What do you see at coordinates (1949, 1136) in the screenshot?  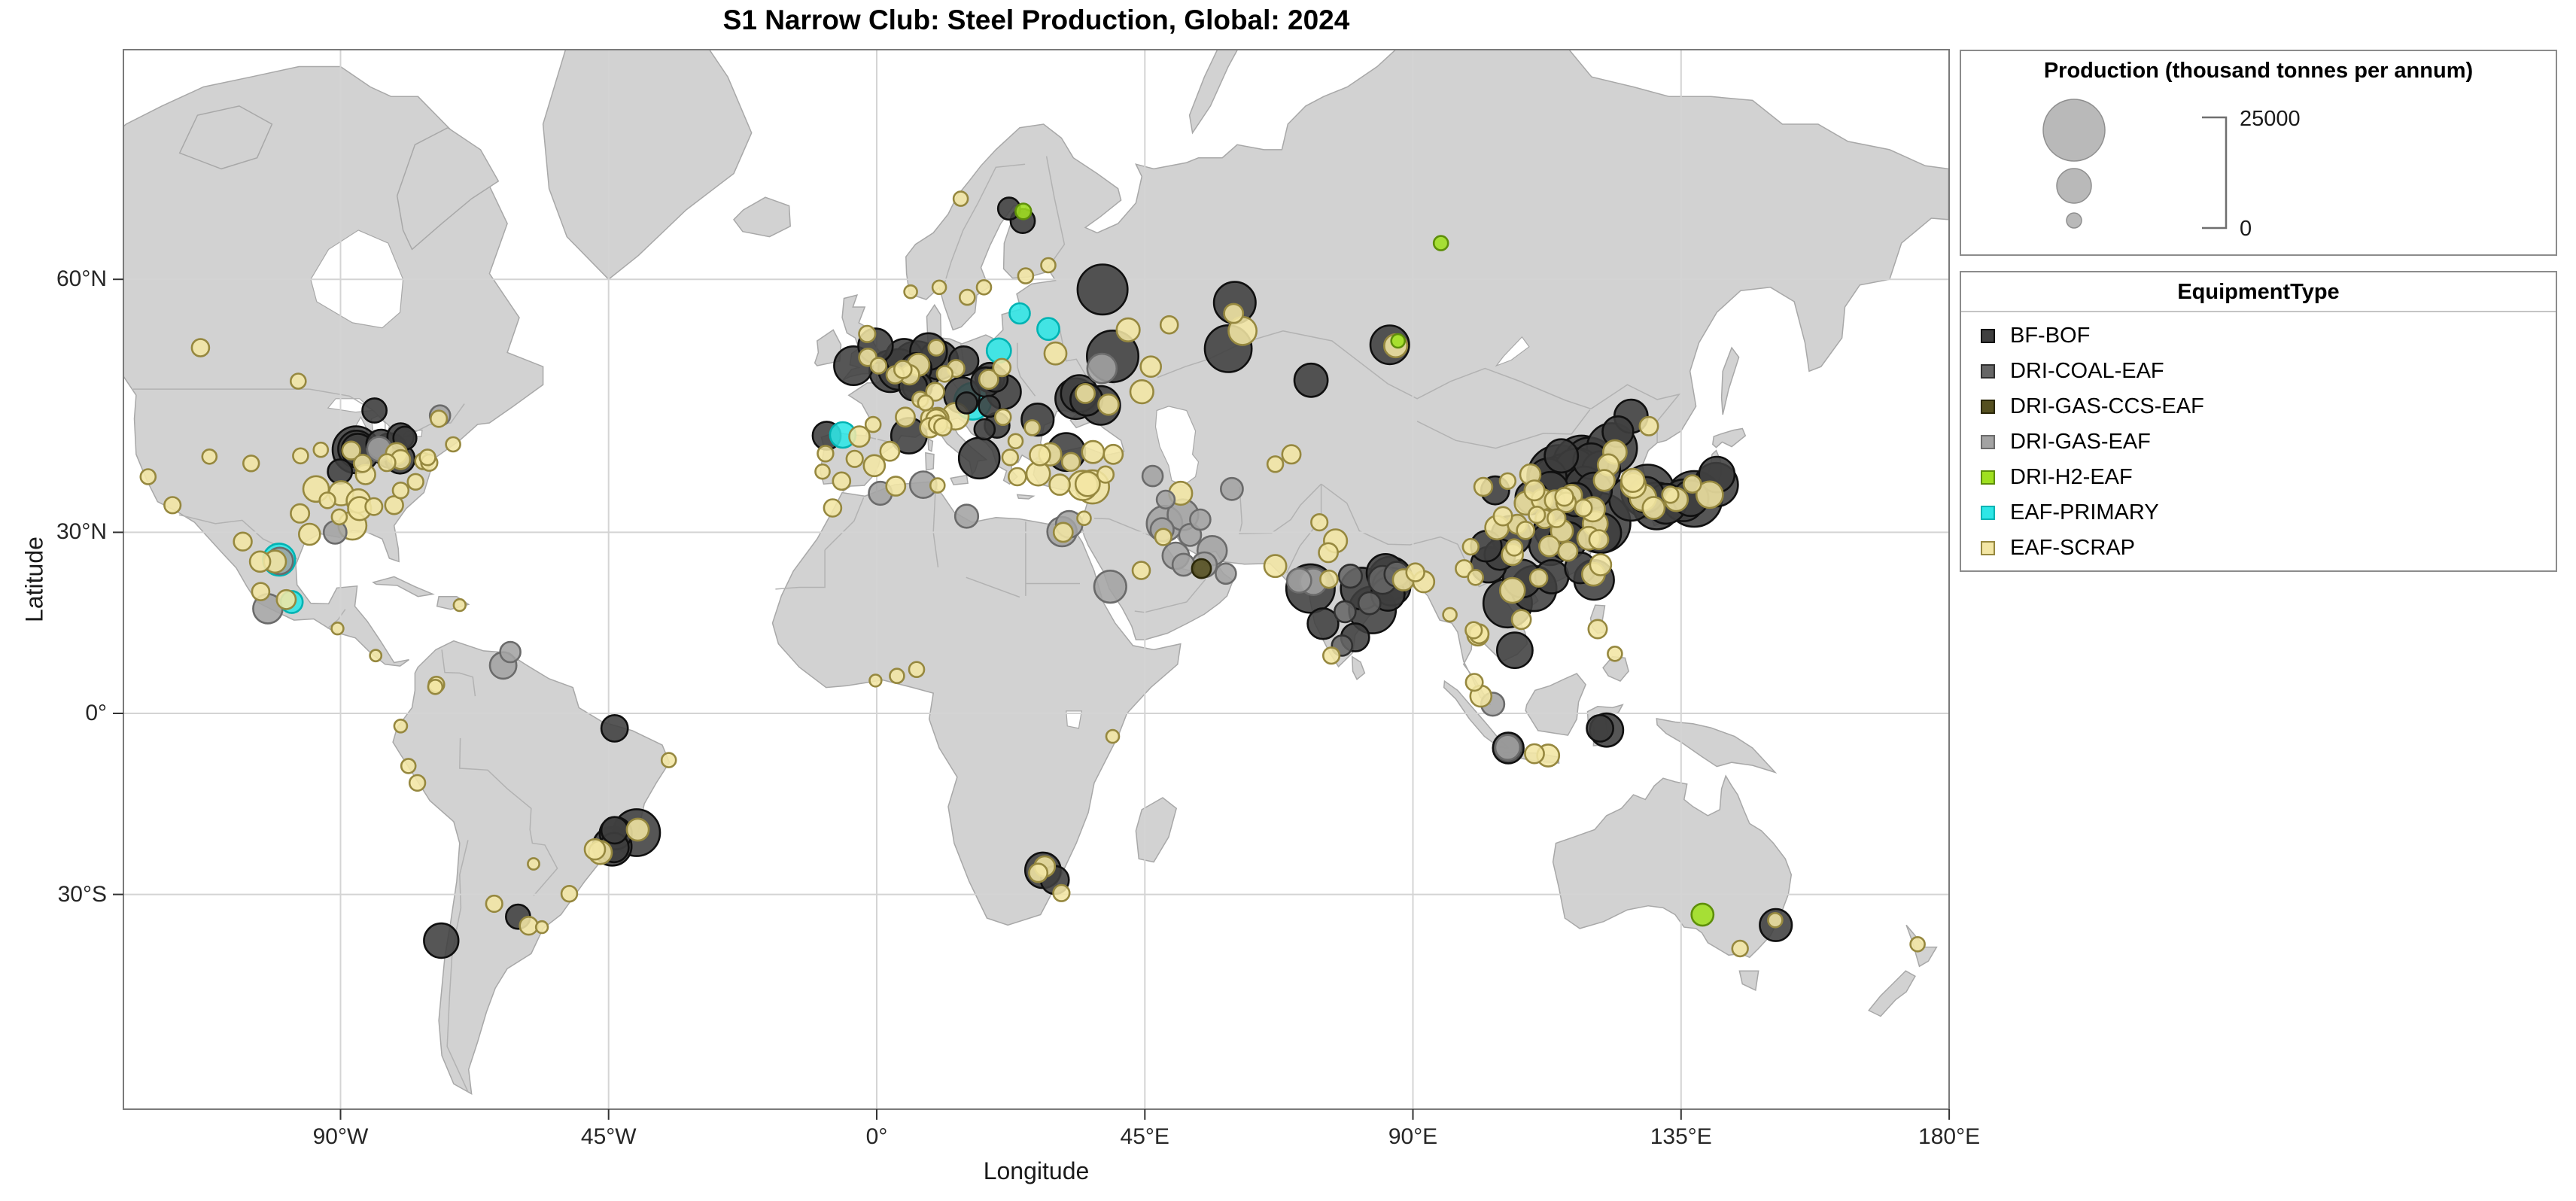 I see `x-tick-label: 180°E` at bounding box center [1949, 1136].